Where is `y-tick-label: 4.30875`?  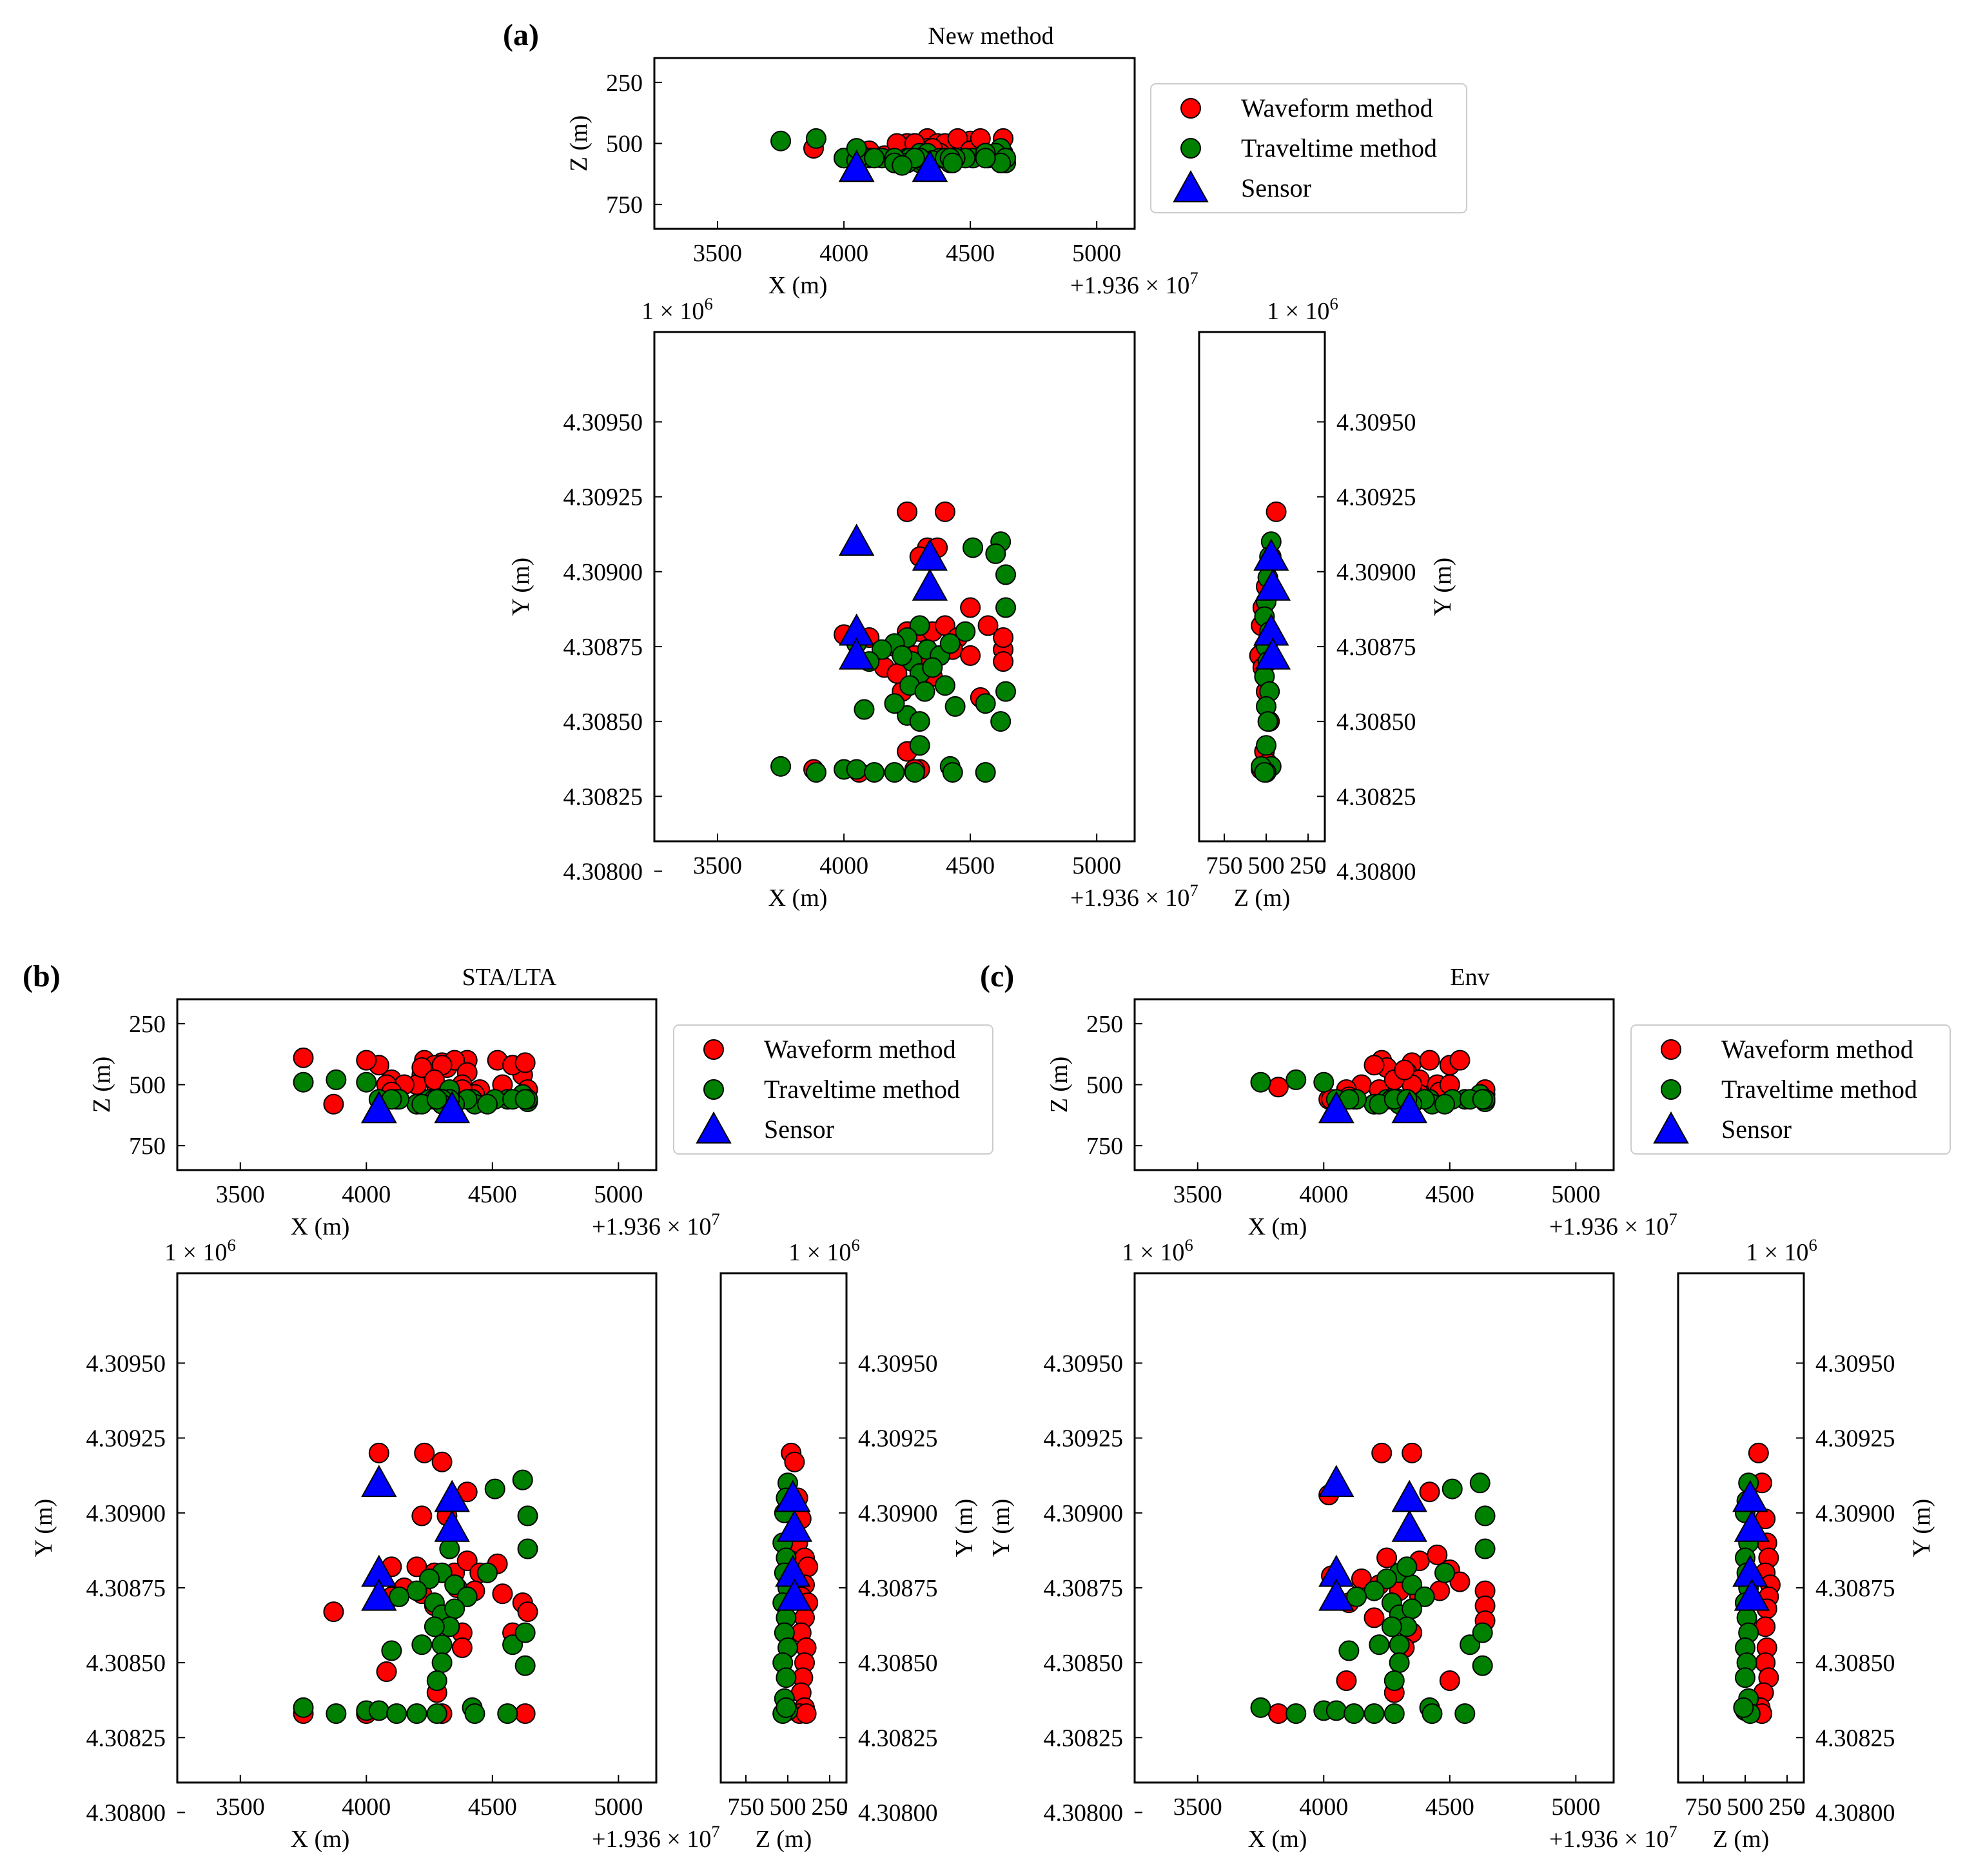
y-tick-label: 4.30875 is located at coordinates (126, 1589).